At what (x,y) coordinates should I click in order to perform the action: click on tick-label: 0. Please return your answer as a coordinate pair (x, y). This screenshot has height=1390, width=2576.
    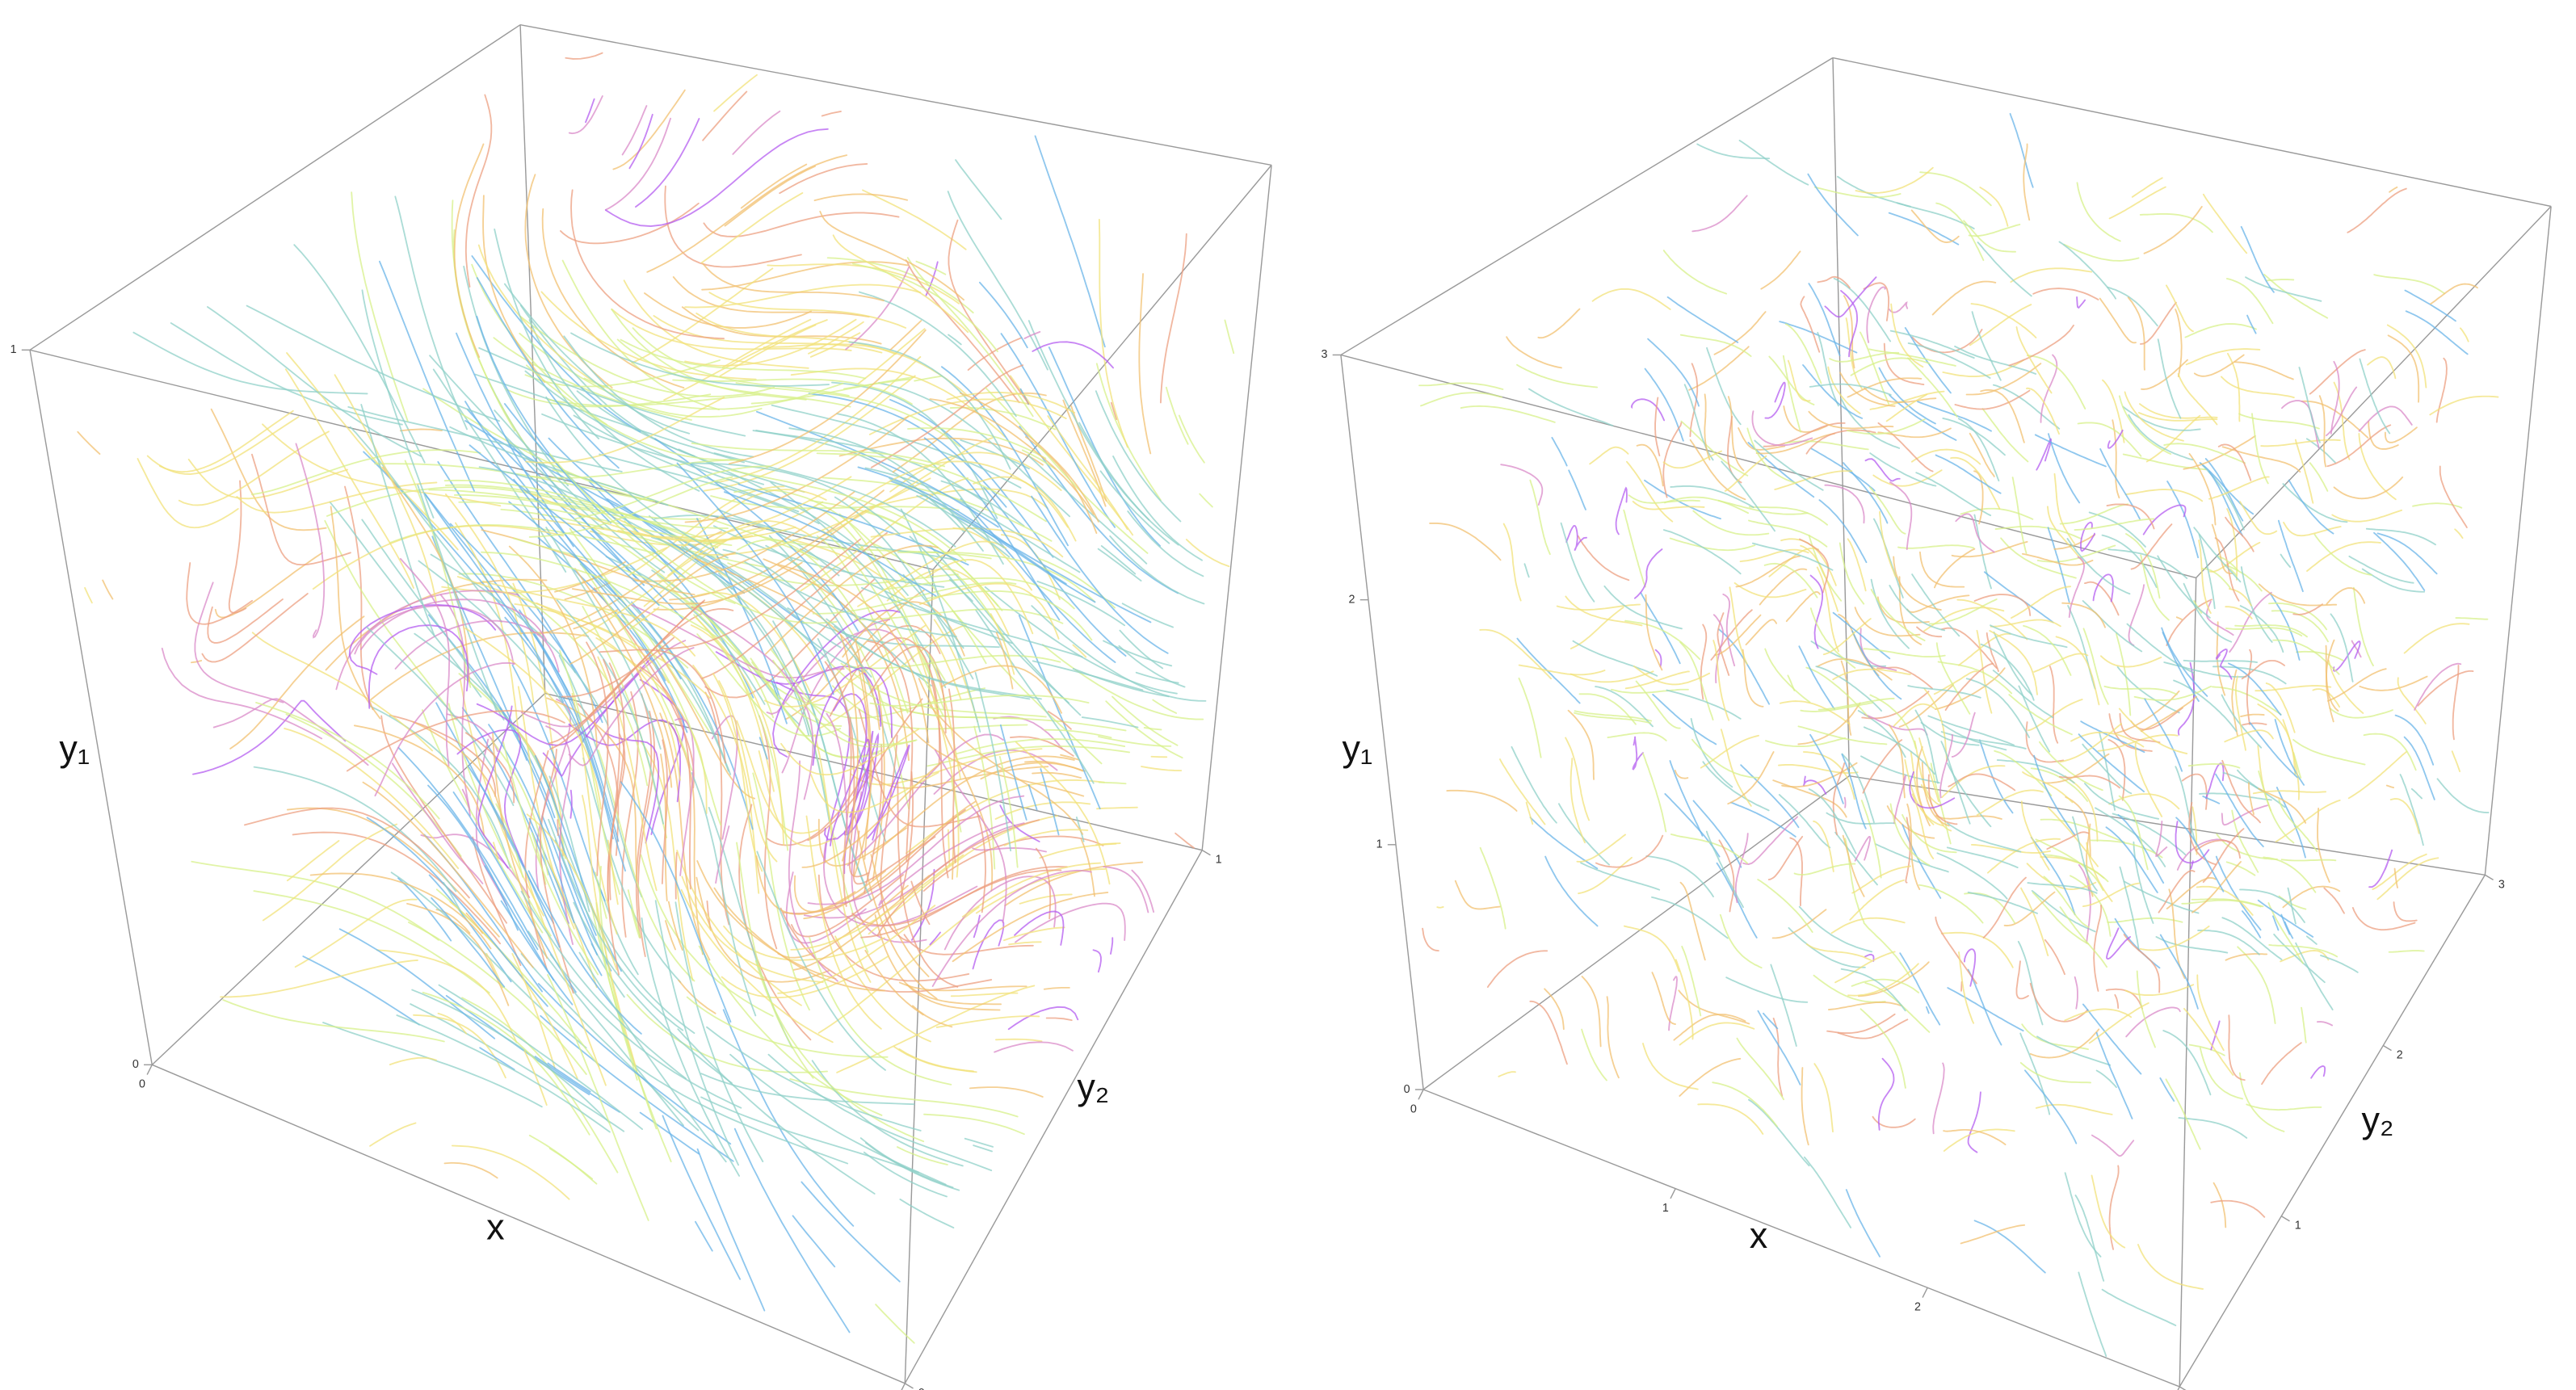
    Looking at the image, I should click on (922, 1389).